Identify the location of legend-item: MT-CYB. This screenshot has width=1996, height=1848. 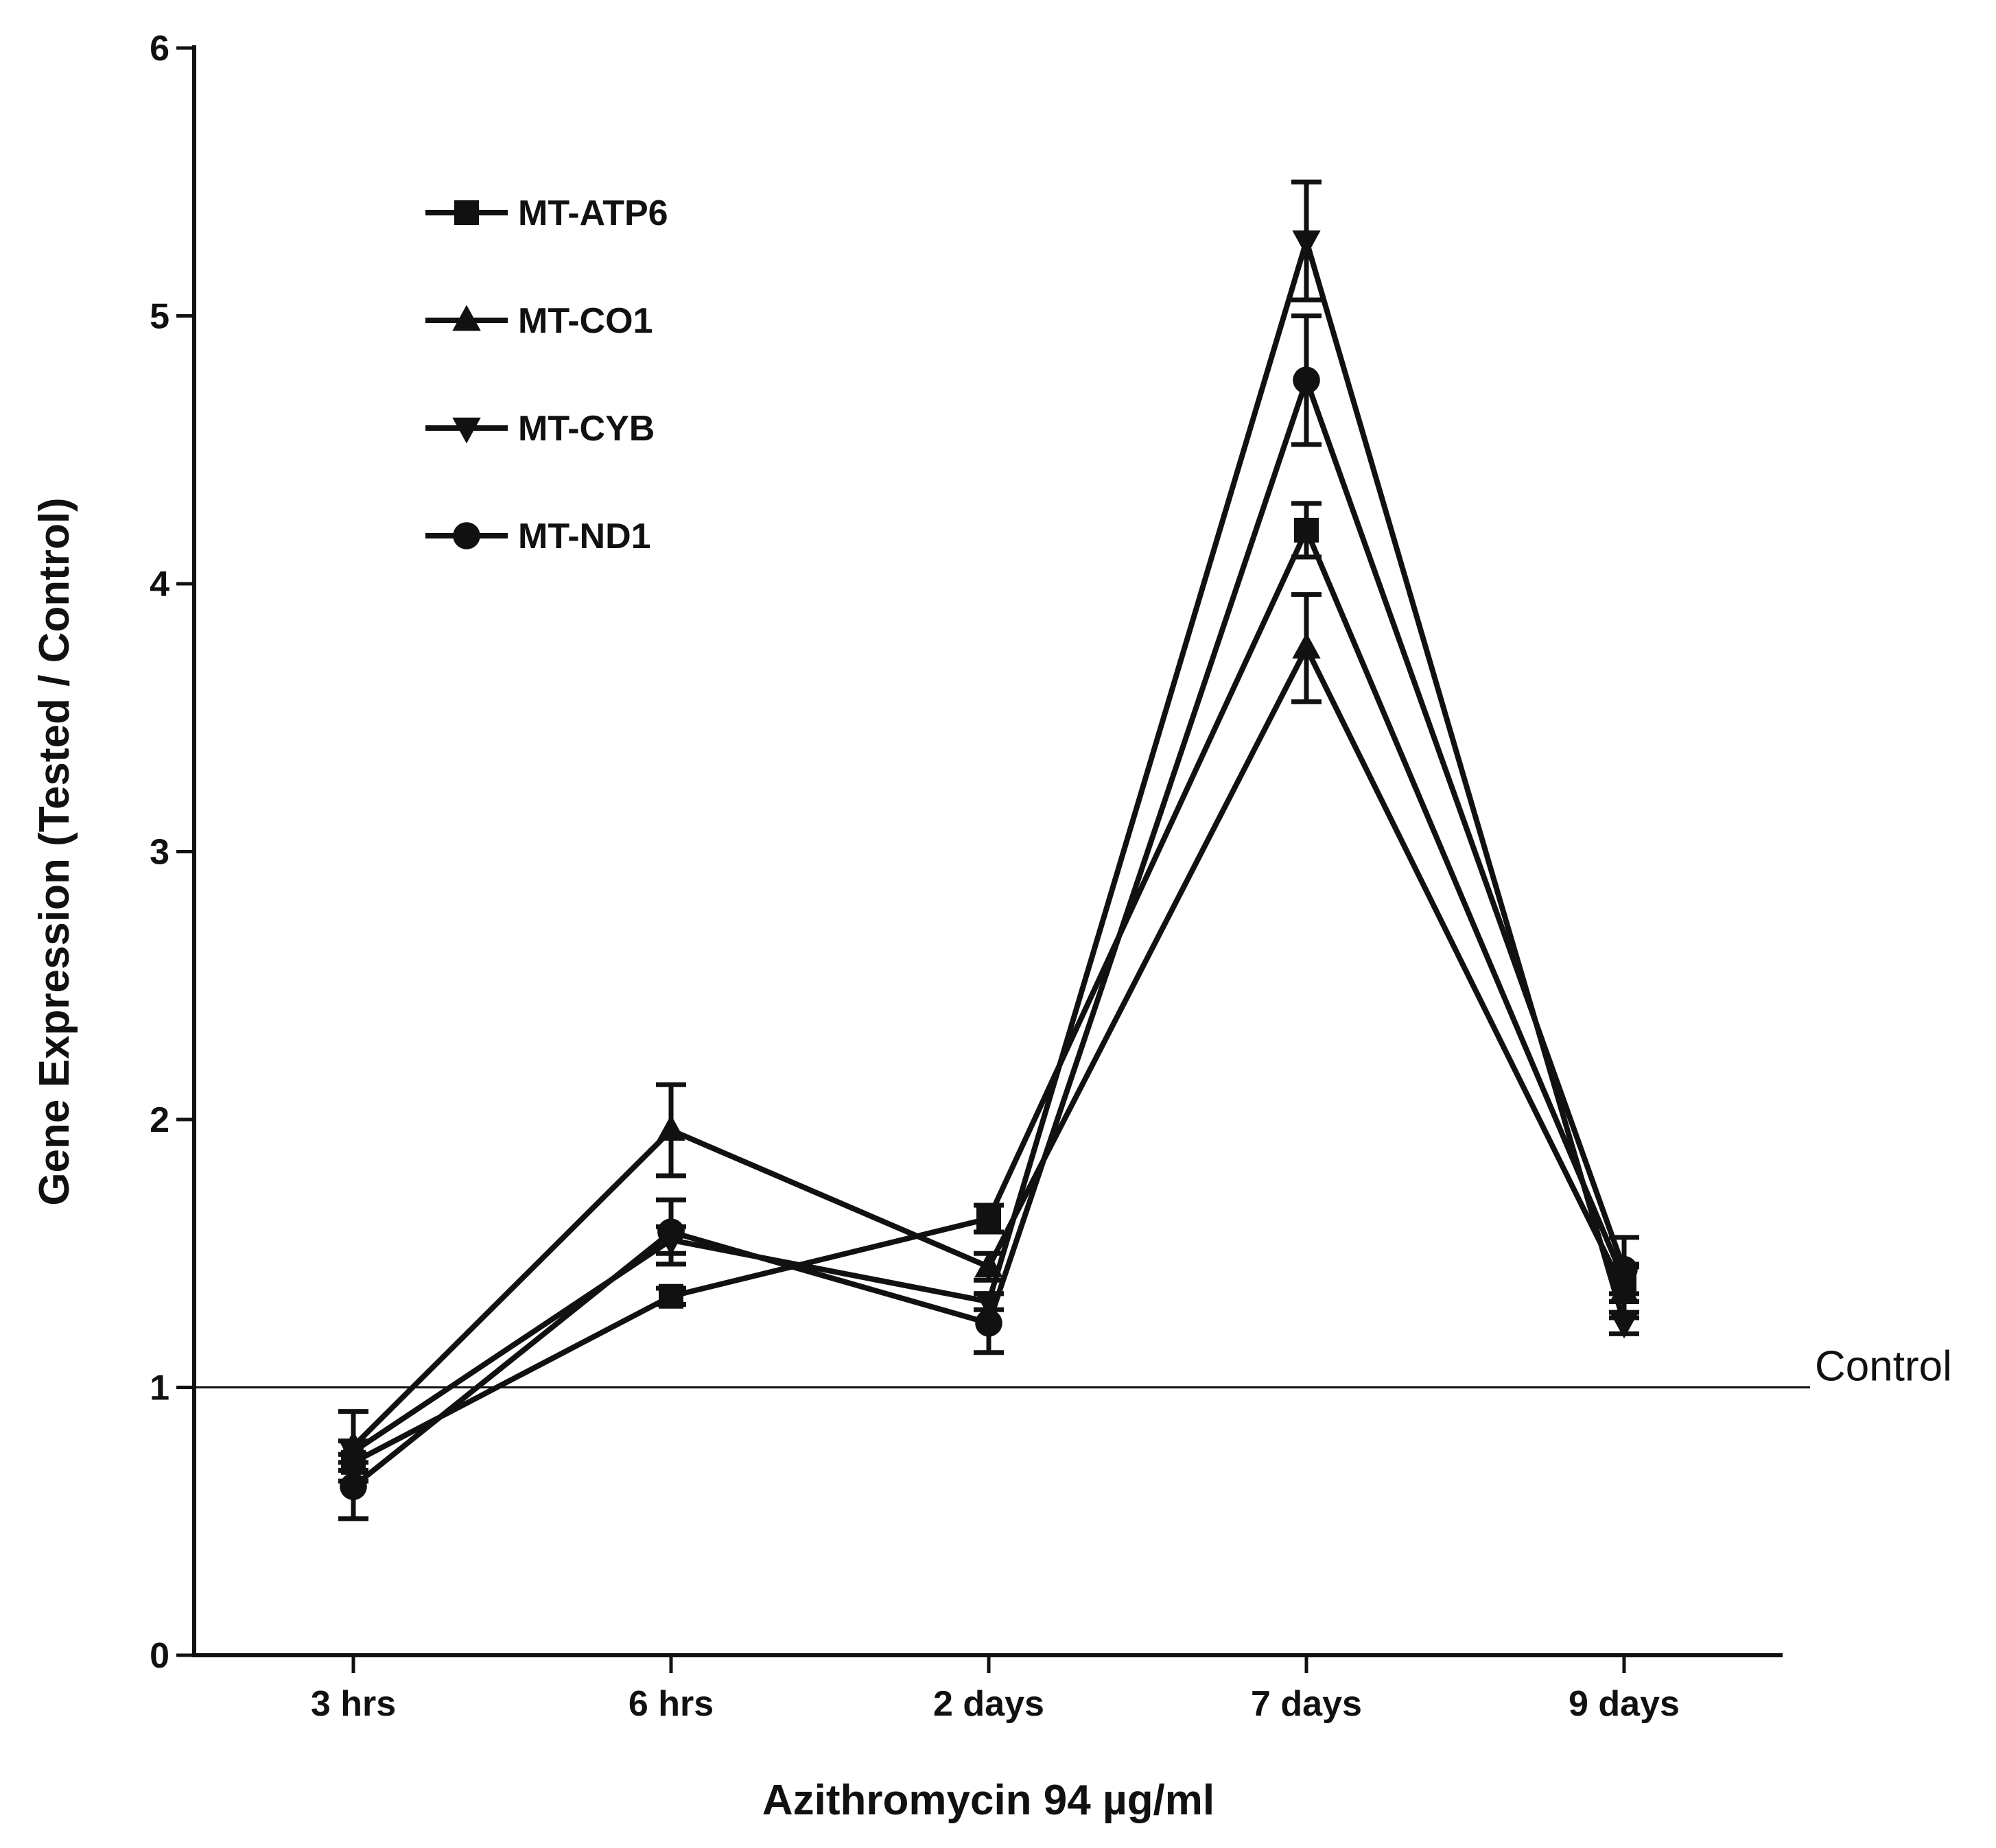
(540, 429).